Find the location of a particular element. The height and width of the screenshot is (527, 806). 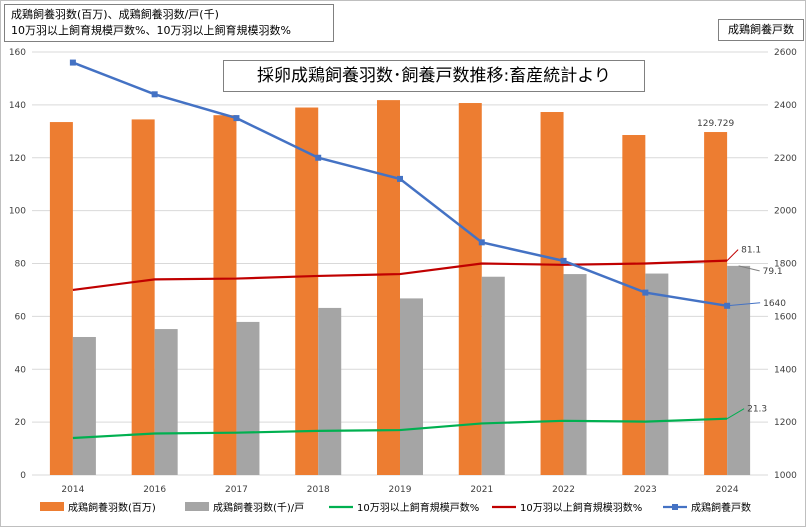

y-right-tick-label: 2400 is located at coordinates (785, 106).